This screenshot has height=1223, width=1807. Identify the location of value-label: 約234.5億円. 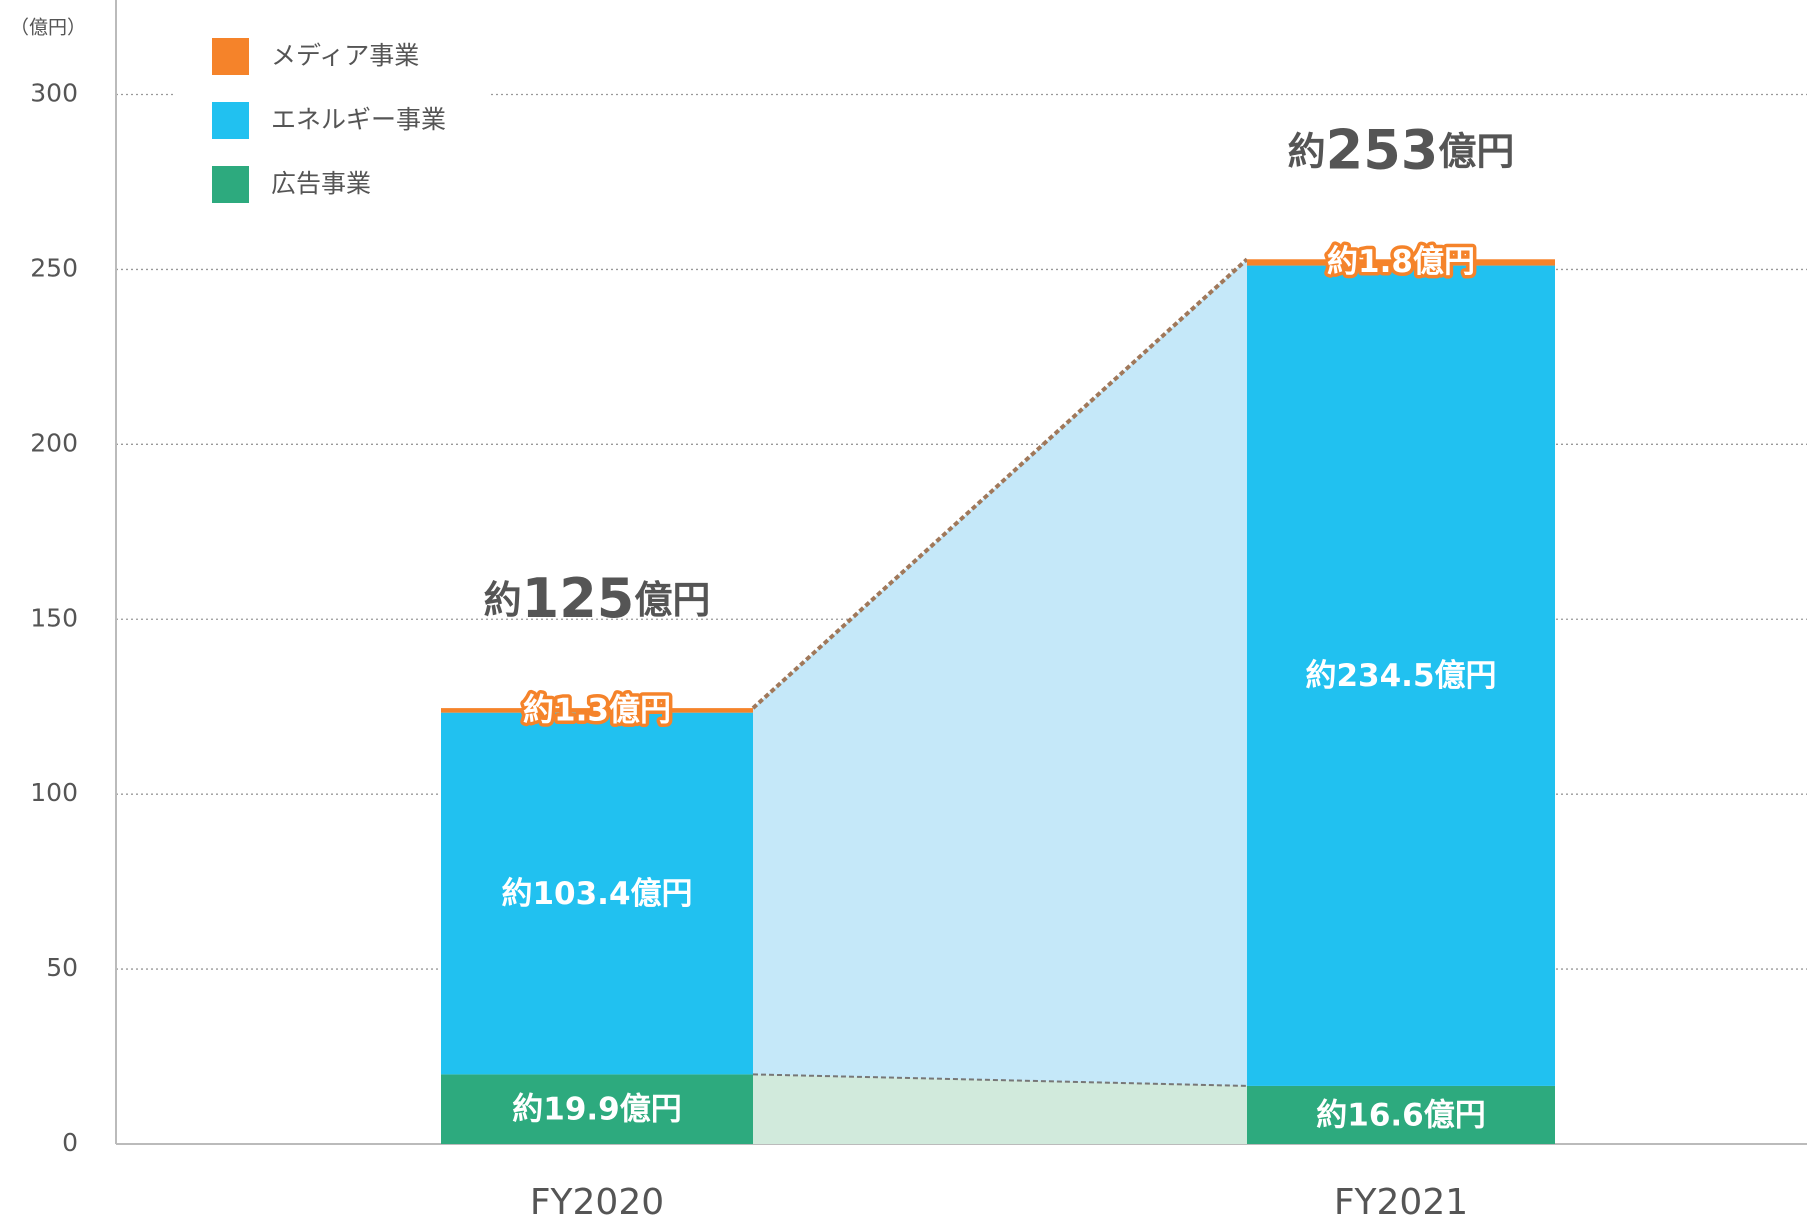
(1400, 676).